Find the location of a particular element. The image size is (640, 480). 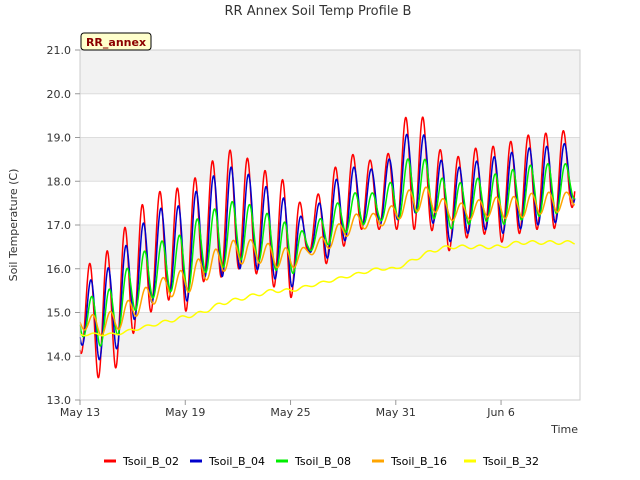

chart-title: RR Annex Soil Temp Profile B is located at coordinates (318, 11).